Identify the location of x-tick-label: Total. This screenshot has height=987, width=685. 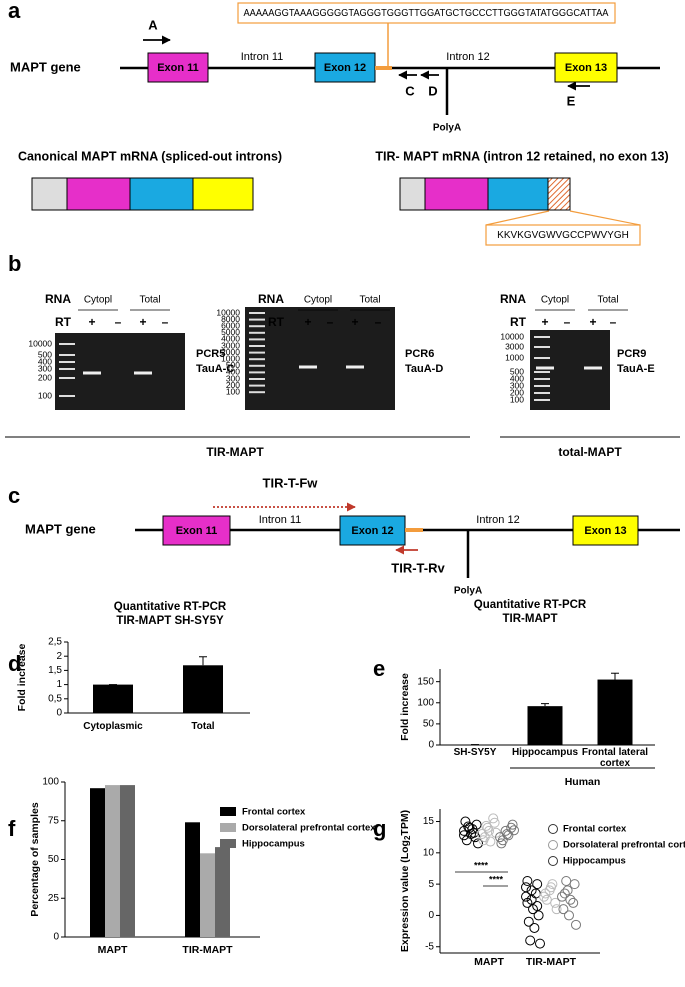
(203, 726).